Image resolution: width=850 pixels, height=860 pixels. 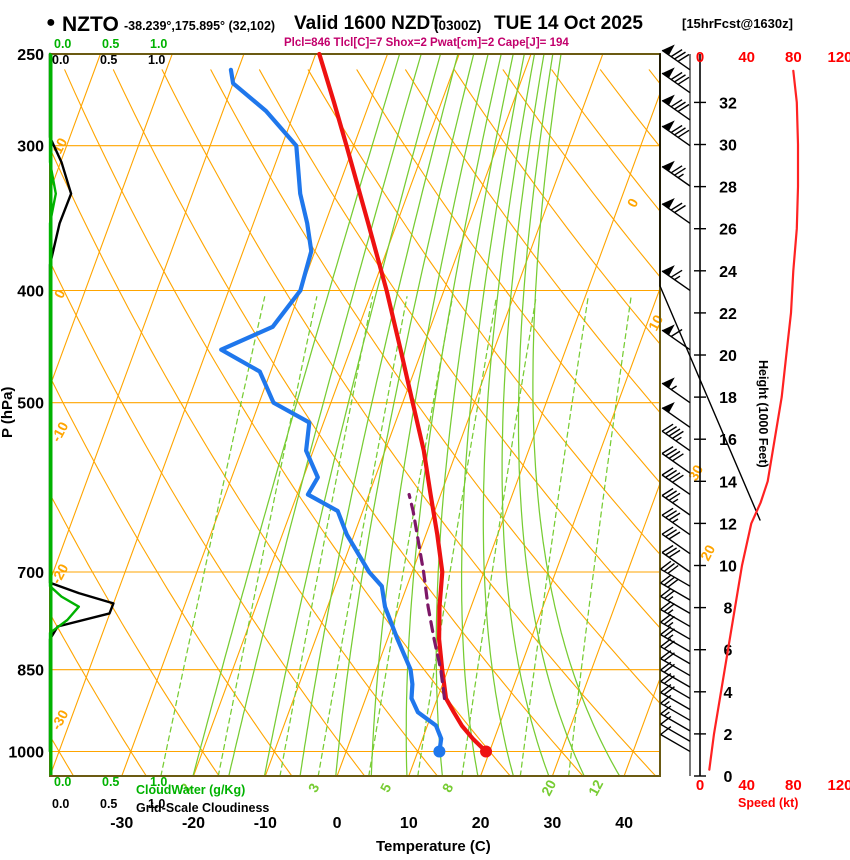 What do you see at coordinates (728, 314) in the screenshot?
I see `height-tick-22: 22` at bounding box center [728, 314].